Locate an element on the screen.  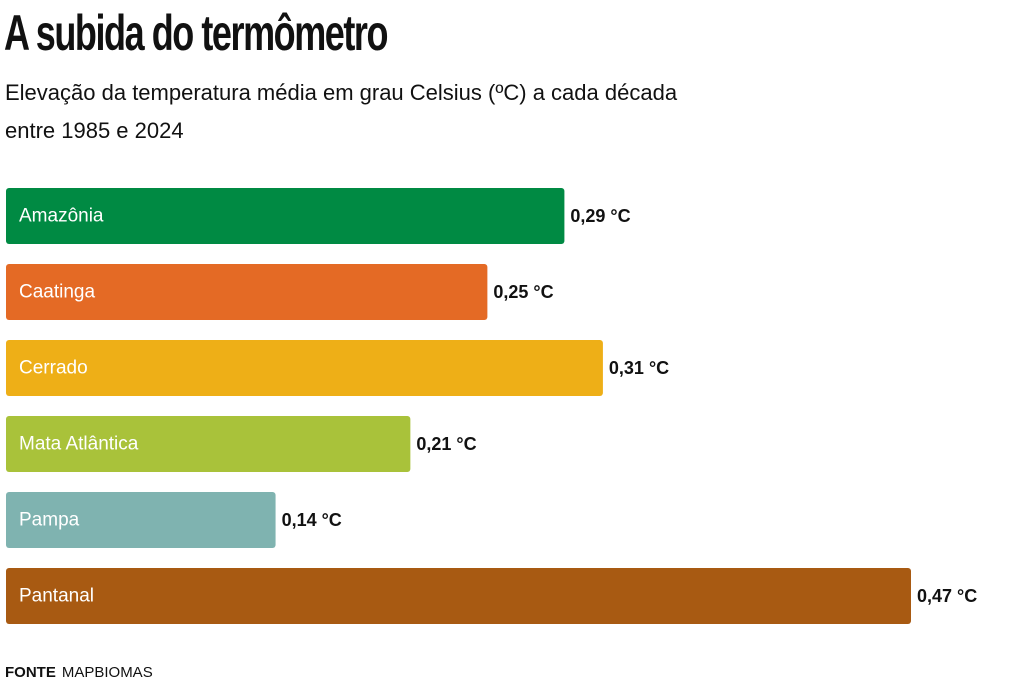
source-label: FONTE is located at coordinates (30, 672).